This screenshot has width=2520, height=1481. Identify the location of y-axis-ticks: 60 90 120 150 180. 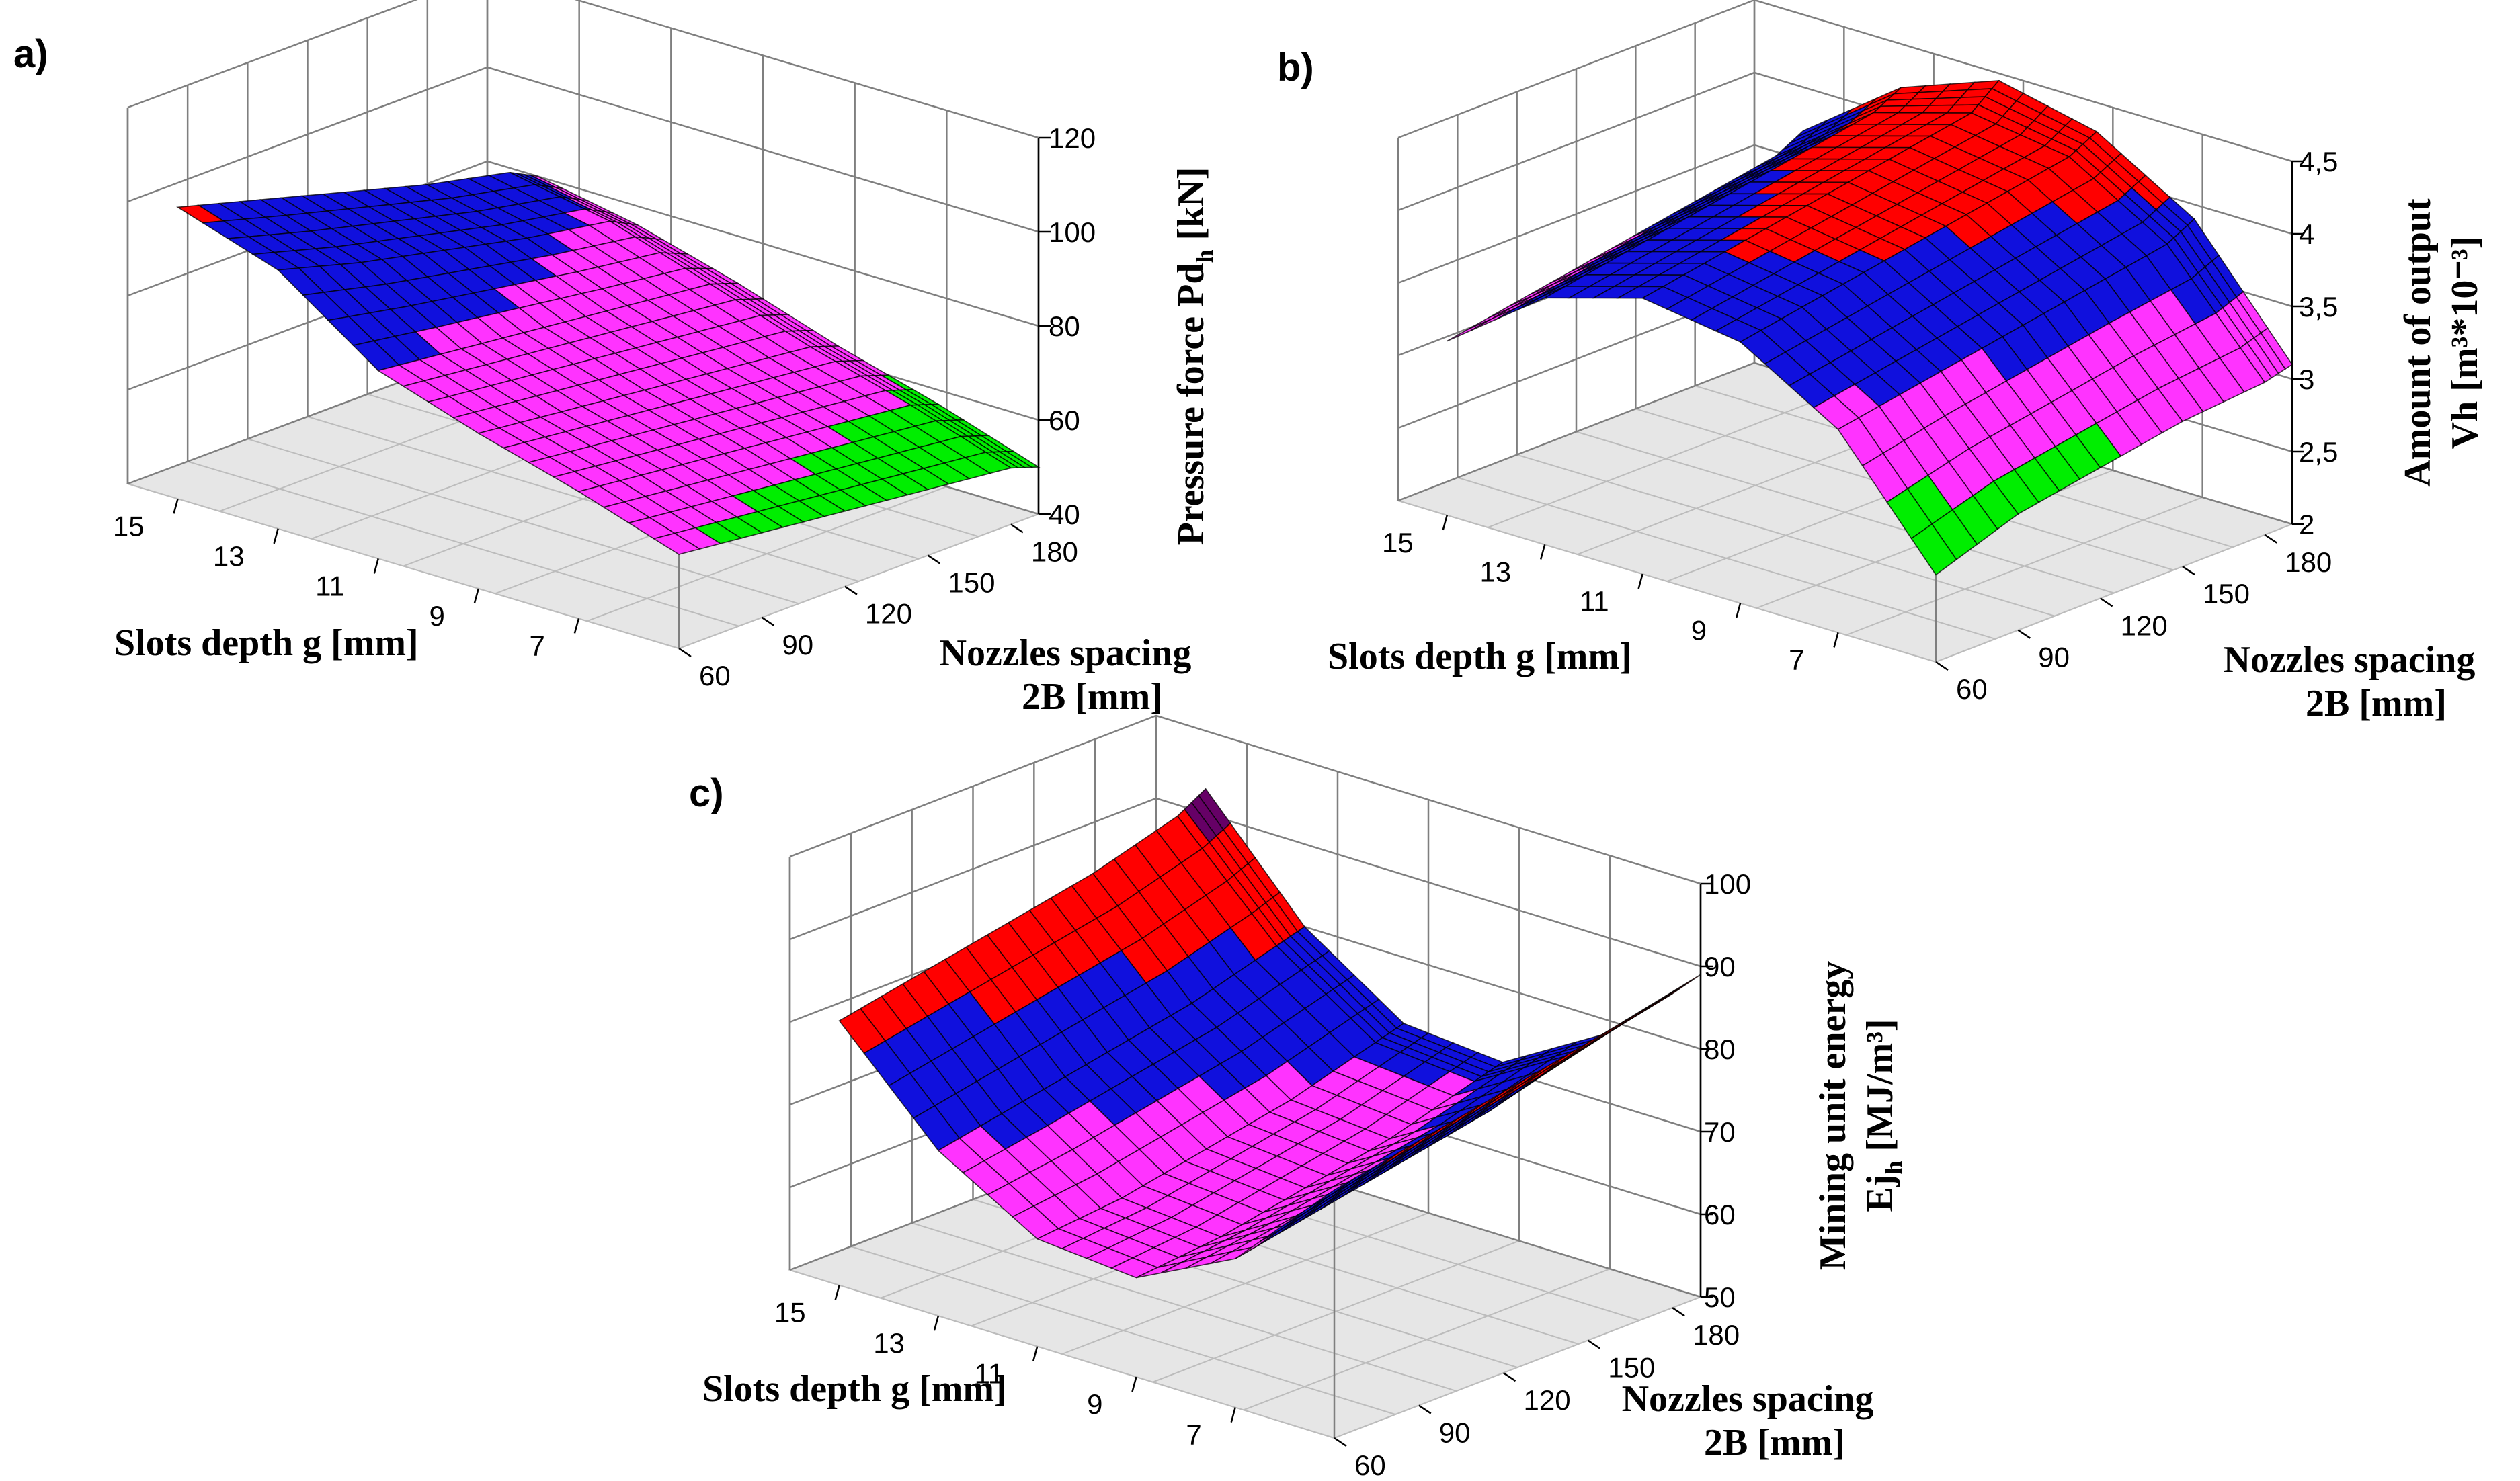
(878, 607).